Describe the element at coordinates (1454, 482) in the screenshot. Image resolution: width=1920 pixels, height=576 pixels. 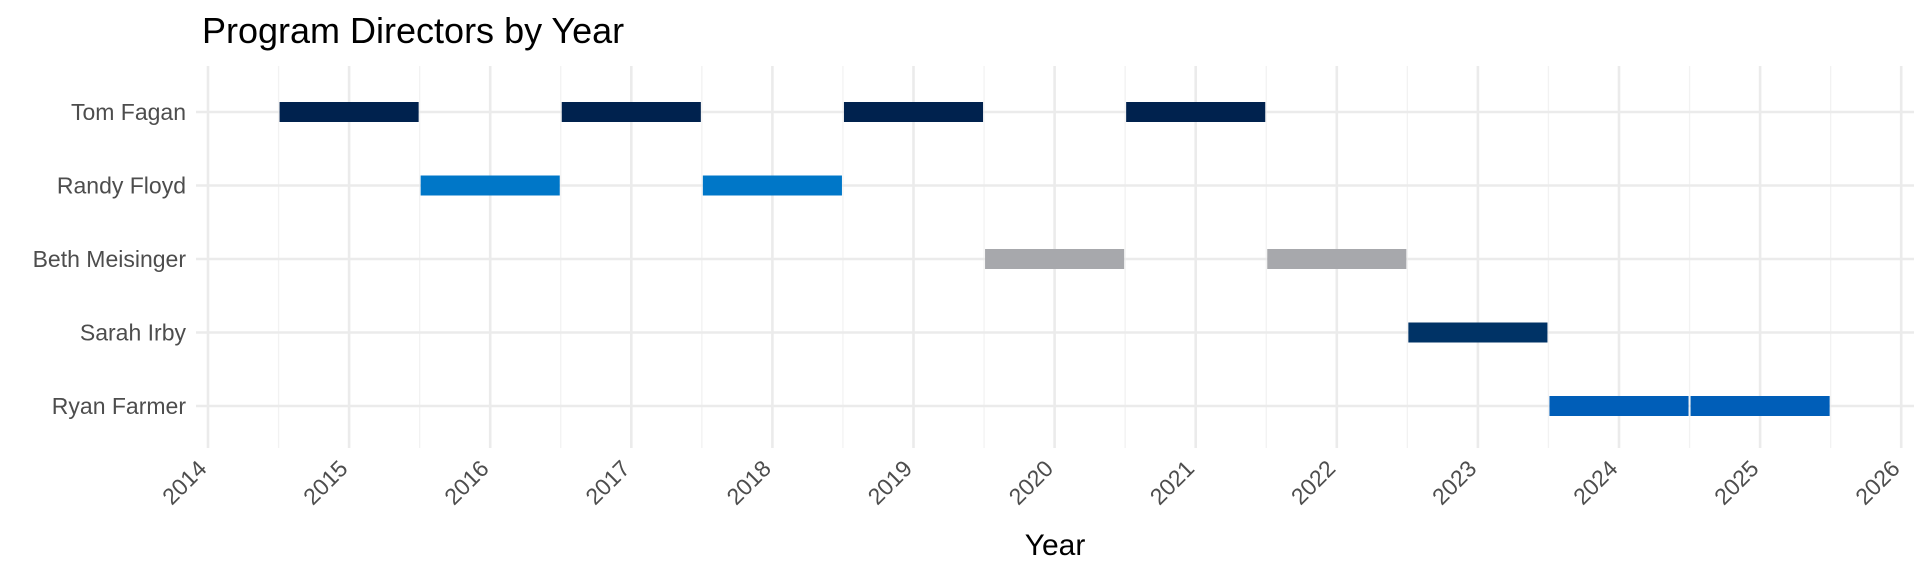
I see `x-axis-tick-label: 2023` at that location.